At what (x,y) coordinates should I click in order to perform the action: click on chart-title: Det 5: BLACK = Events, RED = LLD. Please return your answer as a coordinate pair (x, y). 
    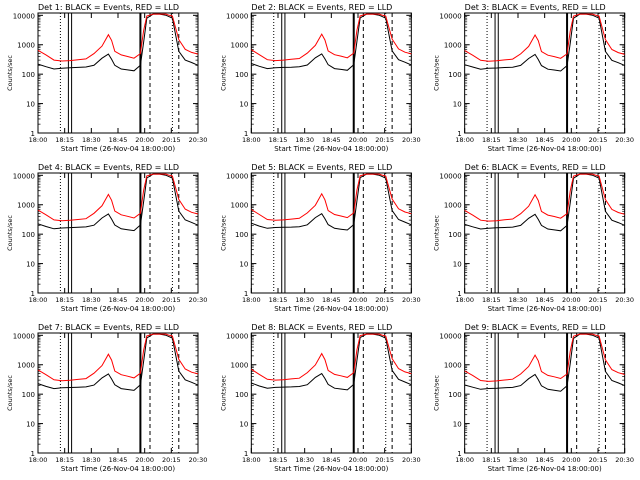
    Looking at the image, I should click on (321, 167).